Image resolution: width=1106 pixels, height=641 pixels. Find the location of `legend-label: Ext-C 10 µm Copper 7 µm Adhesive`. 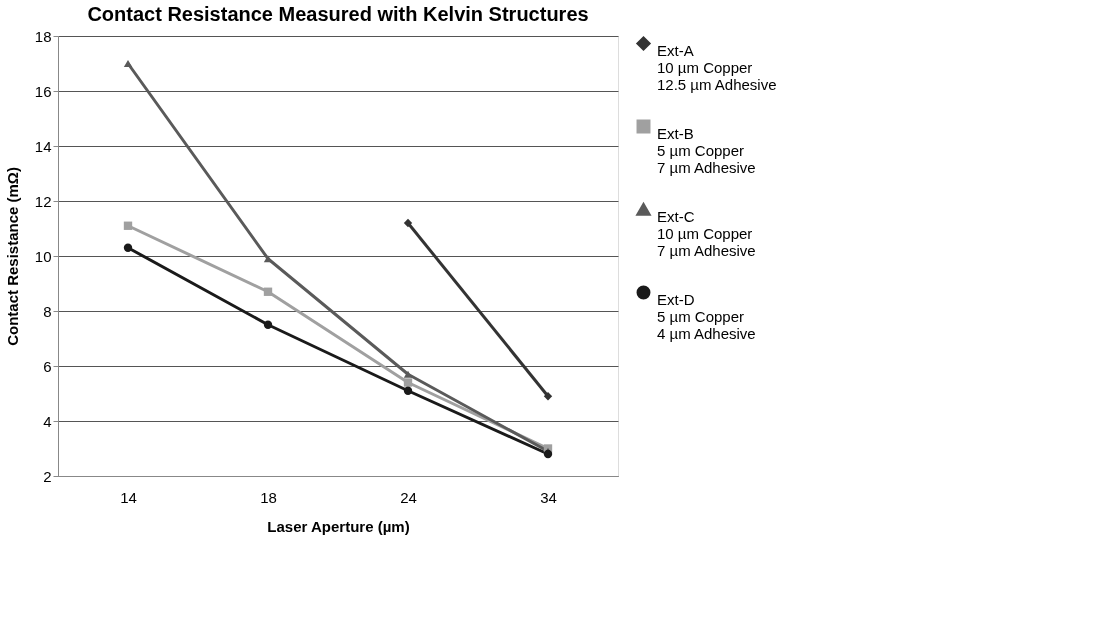

legend-label: Ext-C 10 µm Copper 7 µm Adhesive is located at coordinates (706, 233).